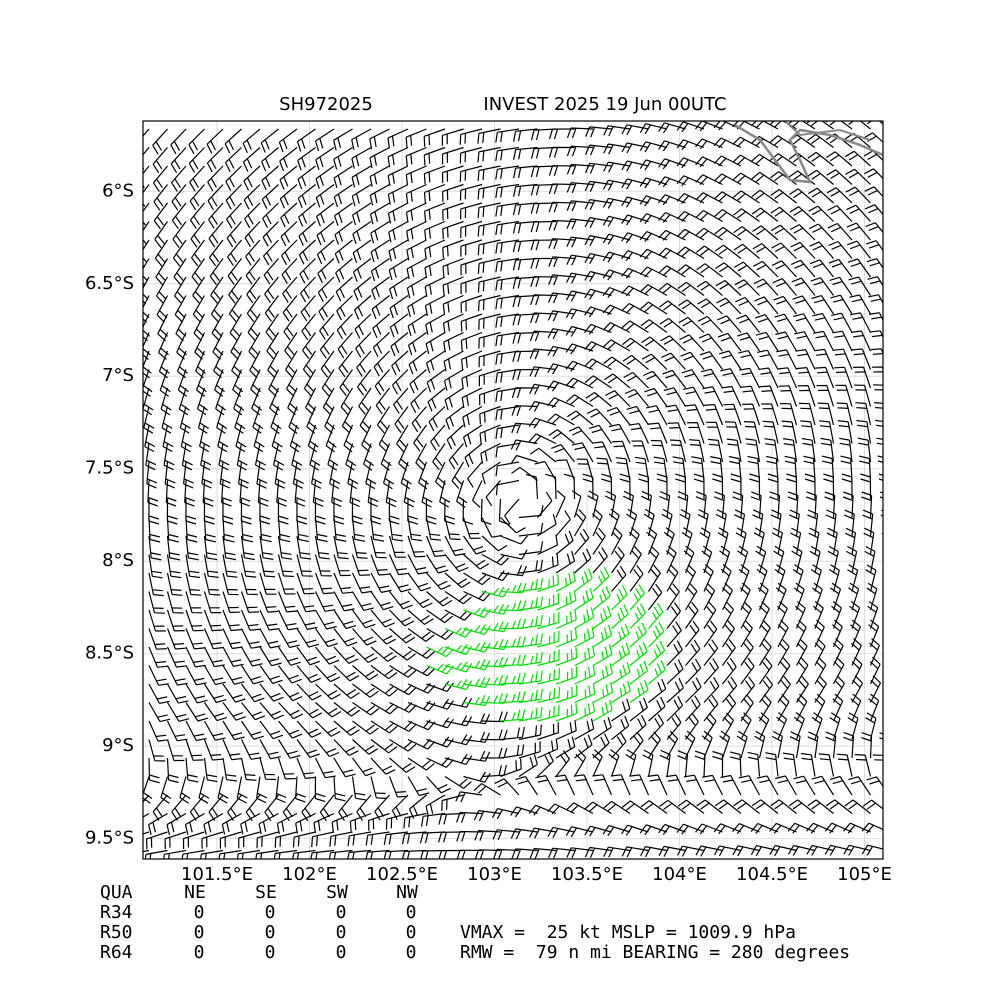  Describe the element at coordinates (266, 892) in the screenshot. I see `table-header: SE` at that location.